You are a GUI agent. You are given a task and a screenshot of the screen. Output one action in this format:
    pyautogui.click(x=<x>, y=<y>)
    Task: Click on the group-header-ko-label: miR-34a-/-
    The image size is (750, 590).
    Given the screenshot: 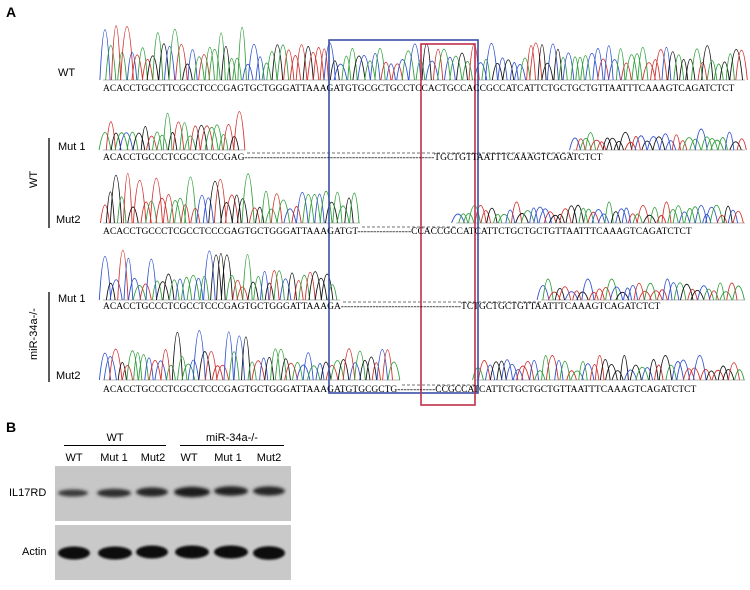 What is the action you would take?
    pyautogui.click(x=232, y=438)
    